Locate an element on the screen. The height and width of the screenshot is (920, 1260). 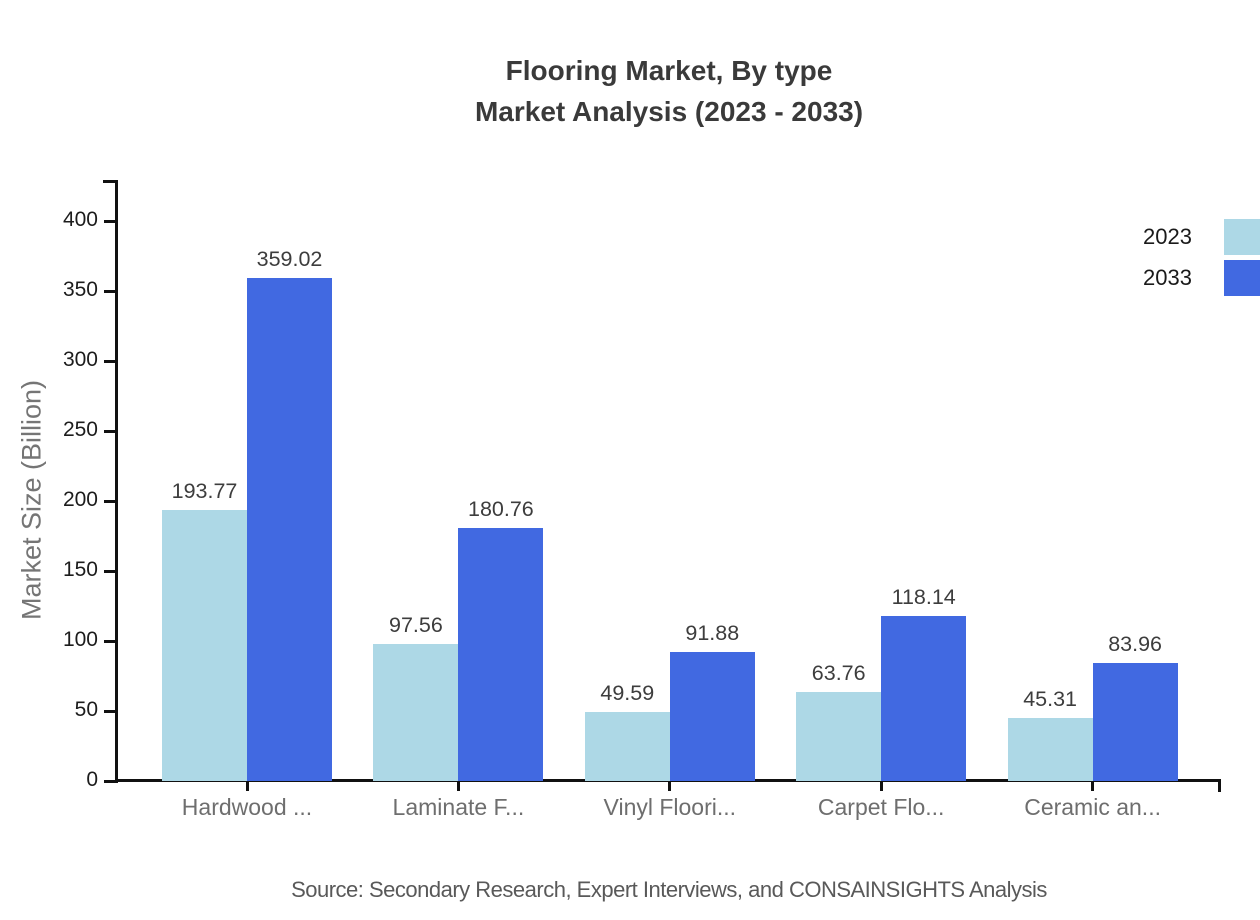
bar-value-label: 193.77 is located at coordinates (204, 490).